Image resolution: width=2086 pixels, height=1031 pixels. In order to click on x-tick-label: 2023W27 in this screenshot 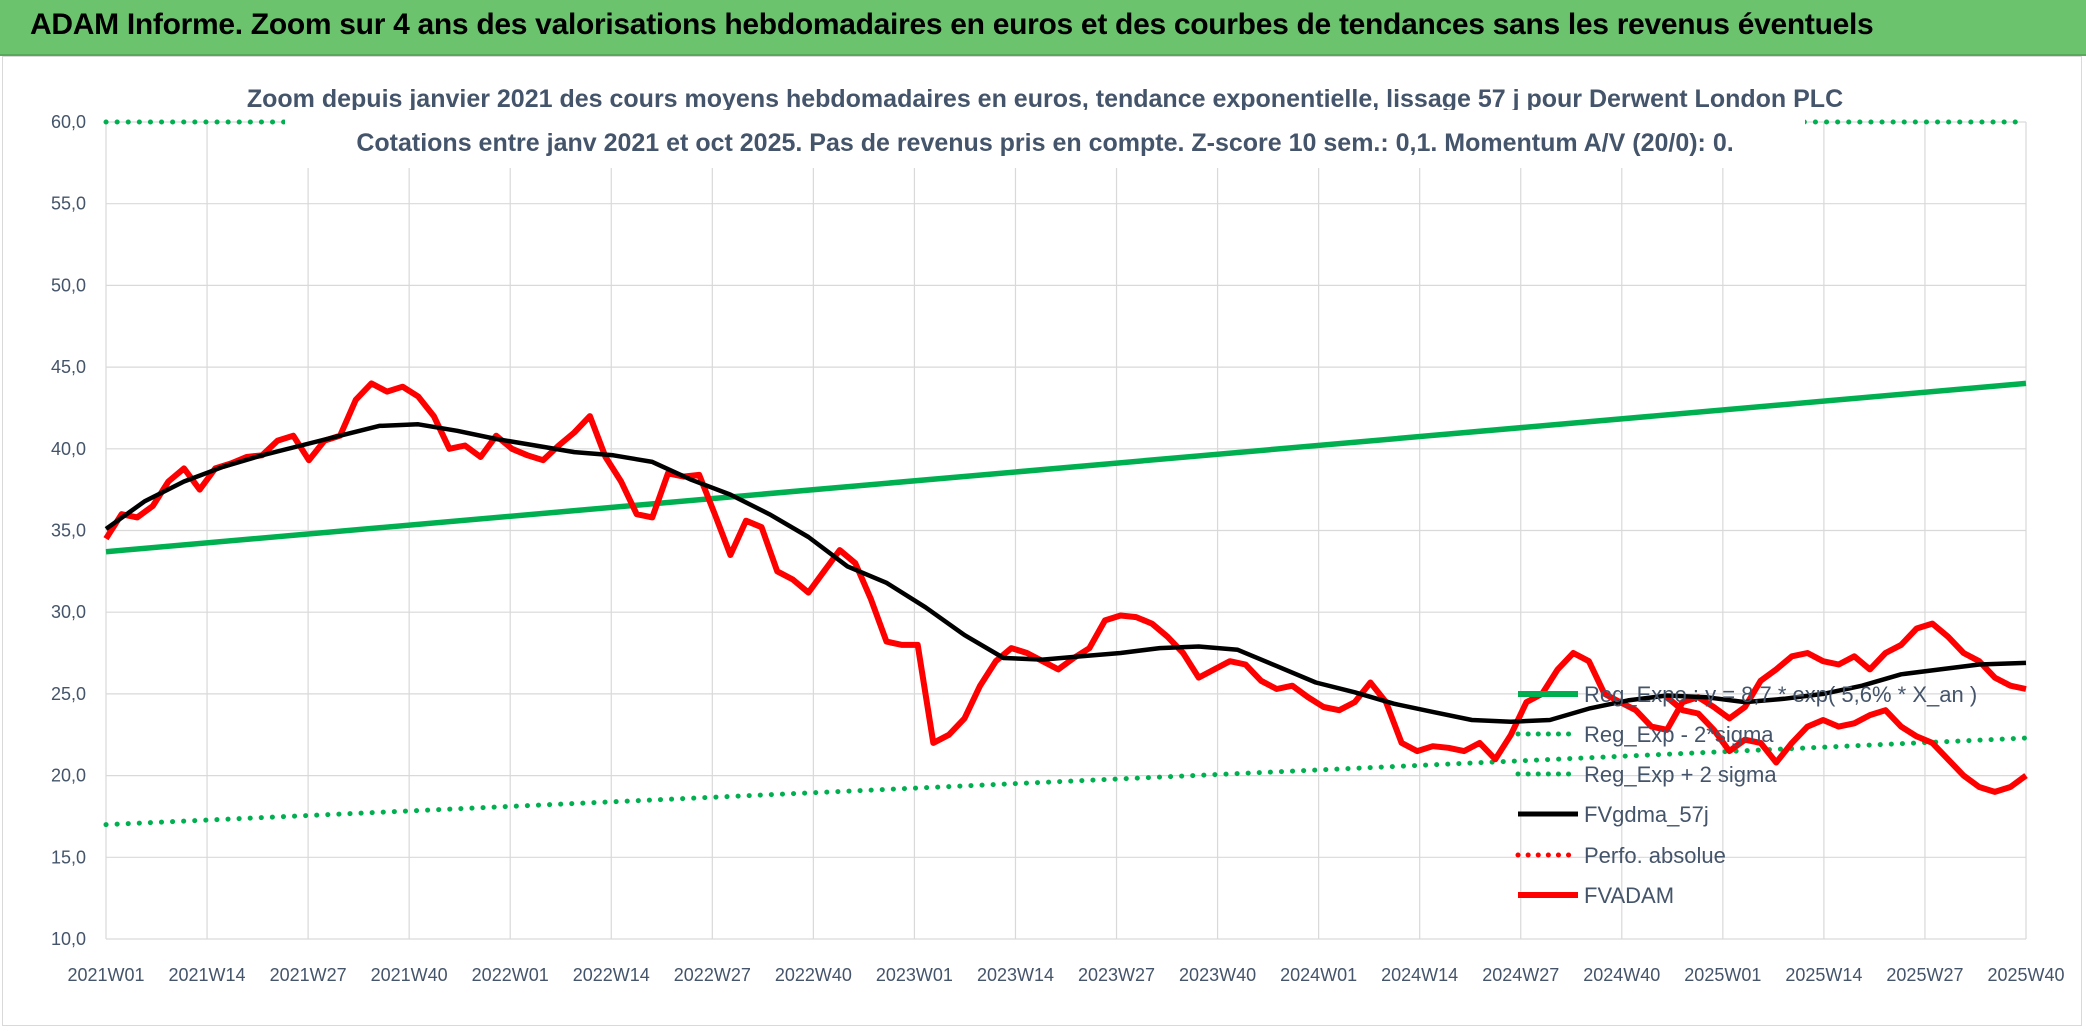, I will do `click(1116, 975)`.